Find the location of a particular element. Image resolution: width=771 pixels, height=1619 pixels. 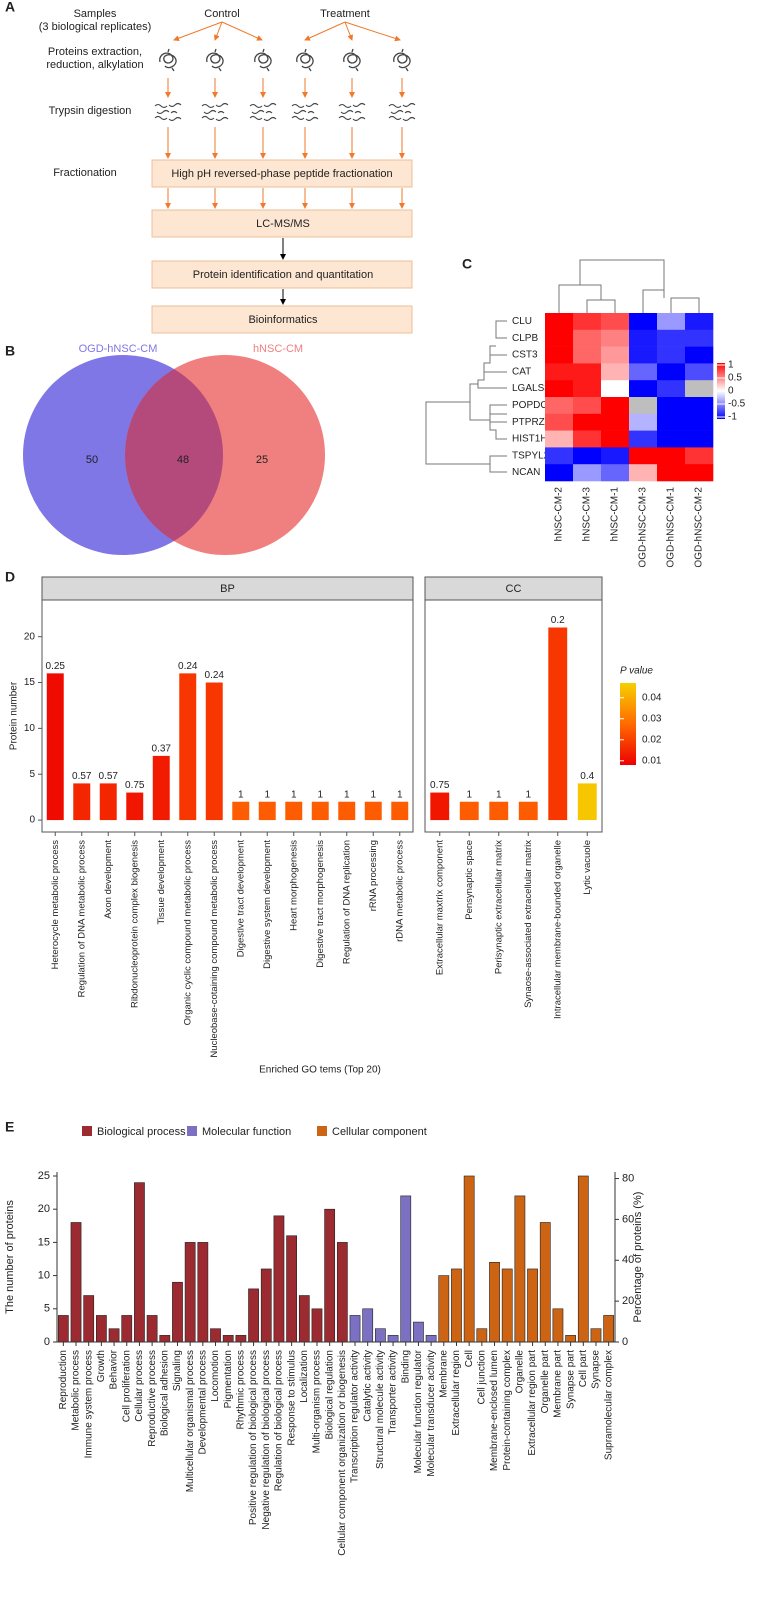

step-label: Proteins extraction, is located at coordinates (95, 52).